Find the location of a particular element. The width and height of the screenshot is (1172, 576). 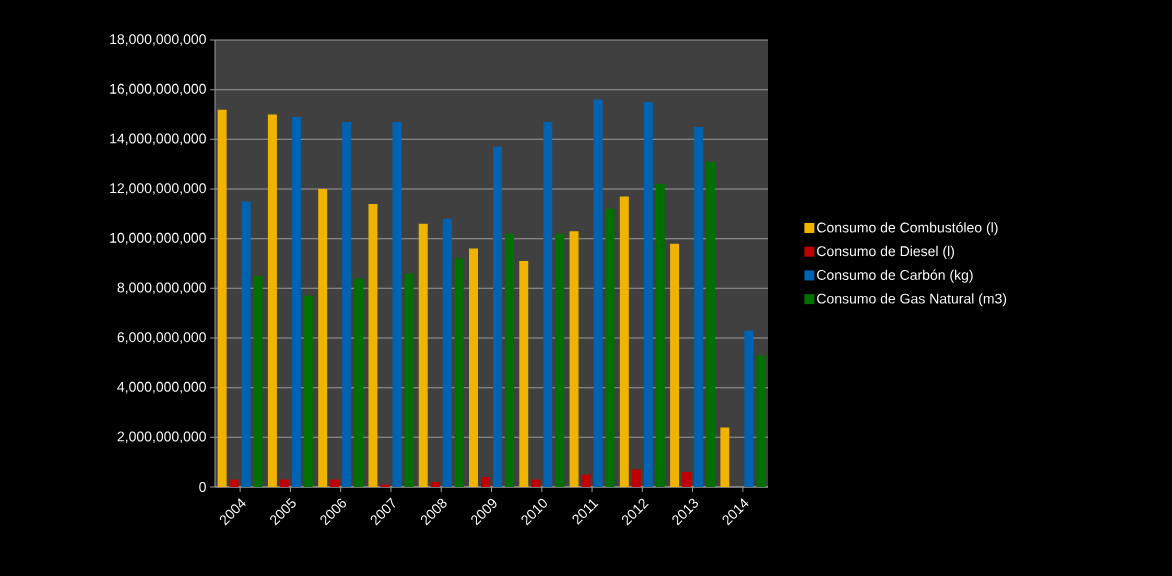

y-tick-label: 12,000,000,000 is located at coordinates (158, 189).